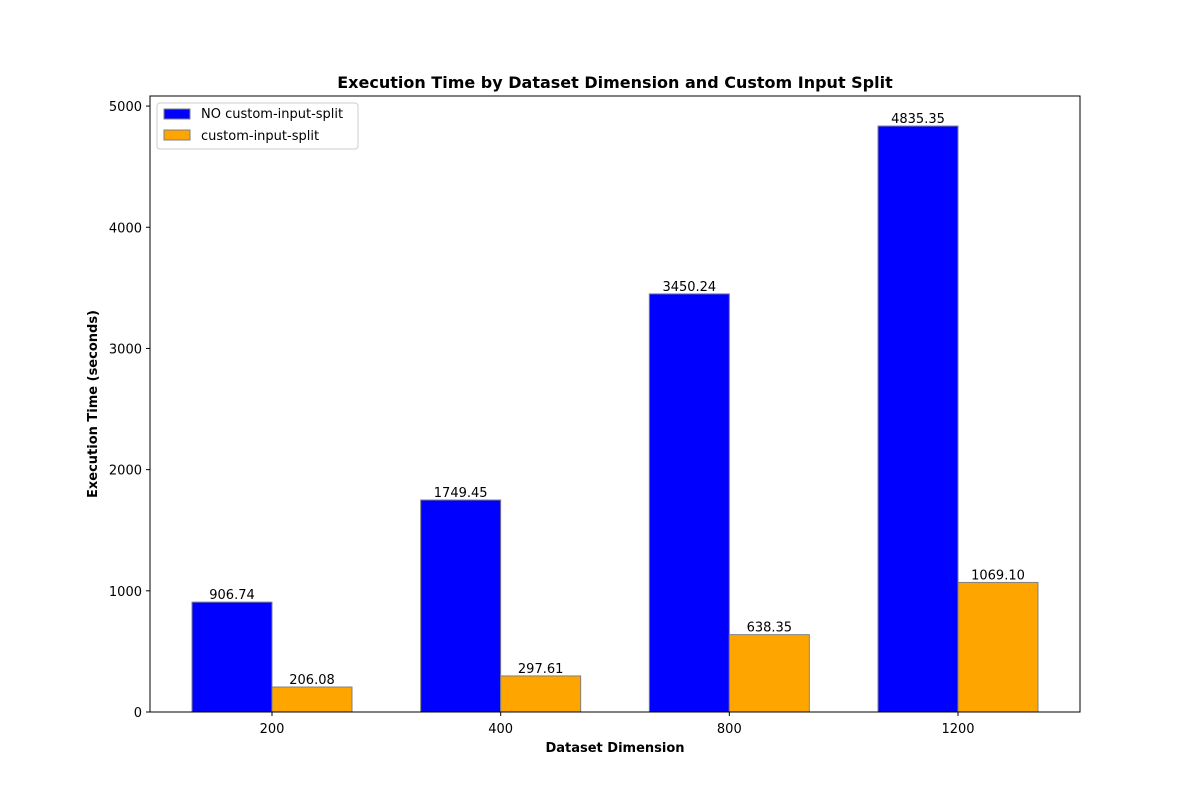 This screenshot has height=804, width=1200. What do you see at coordinates (729, 729) in the screenshot?
I see `x-tick-label-800: 800` at bounding box center [729, 729].